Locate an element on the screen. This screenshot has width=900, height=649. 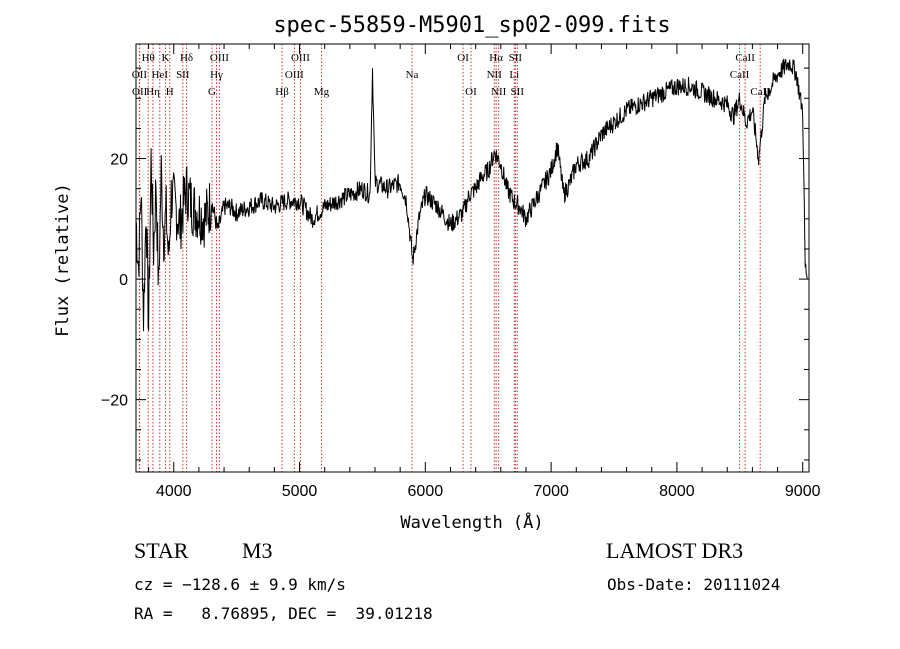
y-tick-label: 20 is located at coordinates (119, 160).